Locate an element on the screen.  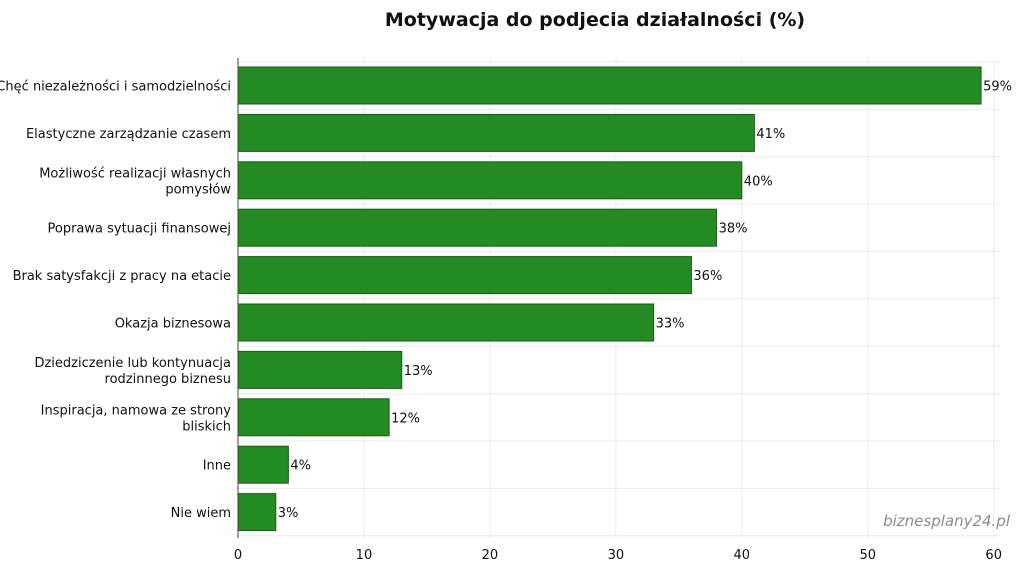
bar-value-label: 36% is located at coordinates (707, 276).